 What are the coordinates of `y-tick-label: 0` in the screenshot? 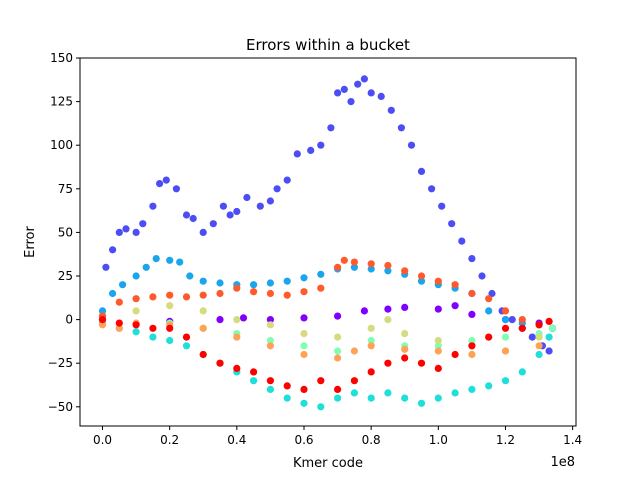 It's located at (69, 320).